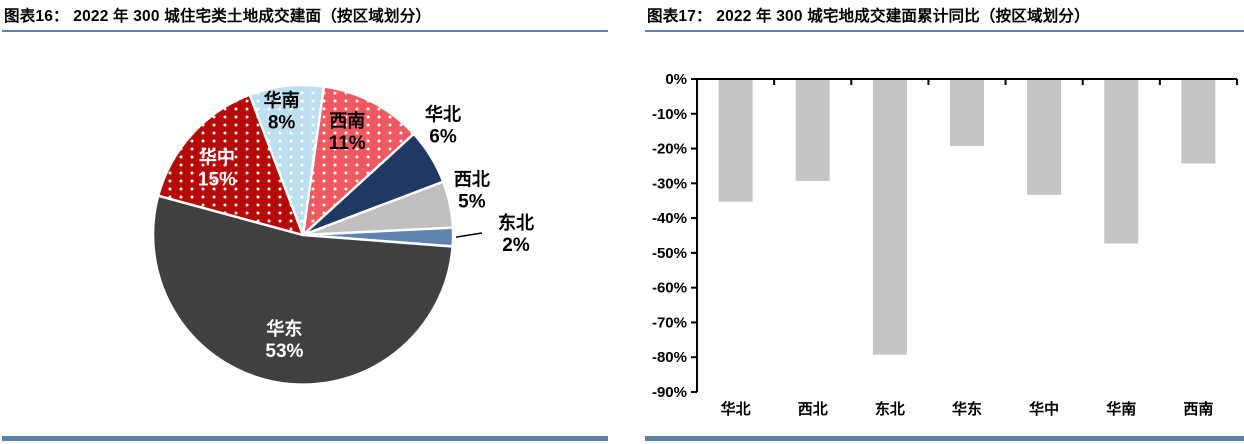 This screenshot has width=1244, height=444. What do you see at coordinates (669, 218) in the screenshot?
I see `y-axis-tick-label: -40%` at bounding box center [669, 218].